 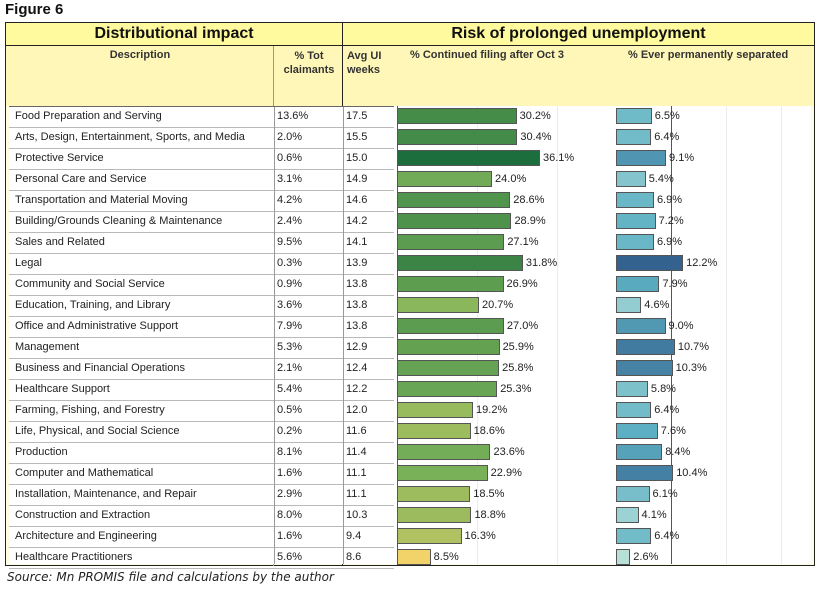 I want to click on data-label-continued-filing: 30.2%, so click(x=535, y=116).